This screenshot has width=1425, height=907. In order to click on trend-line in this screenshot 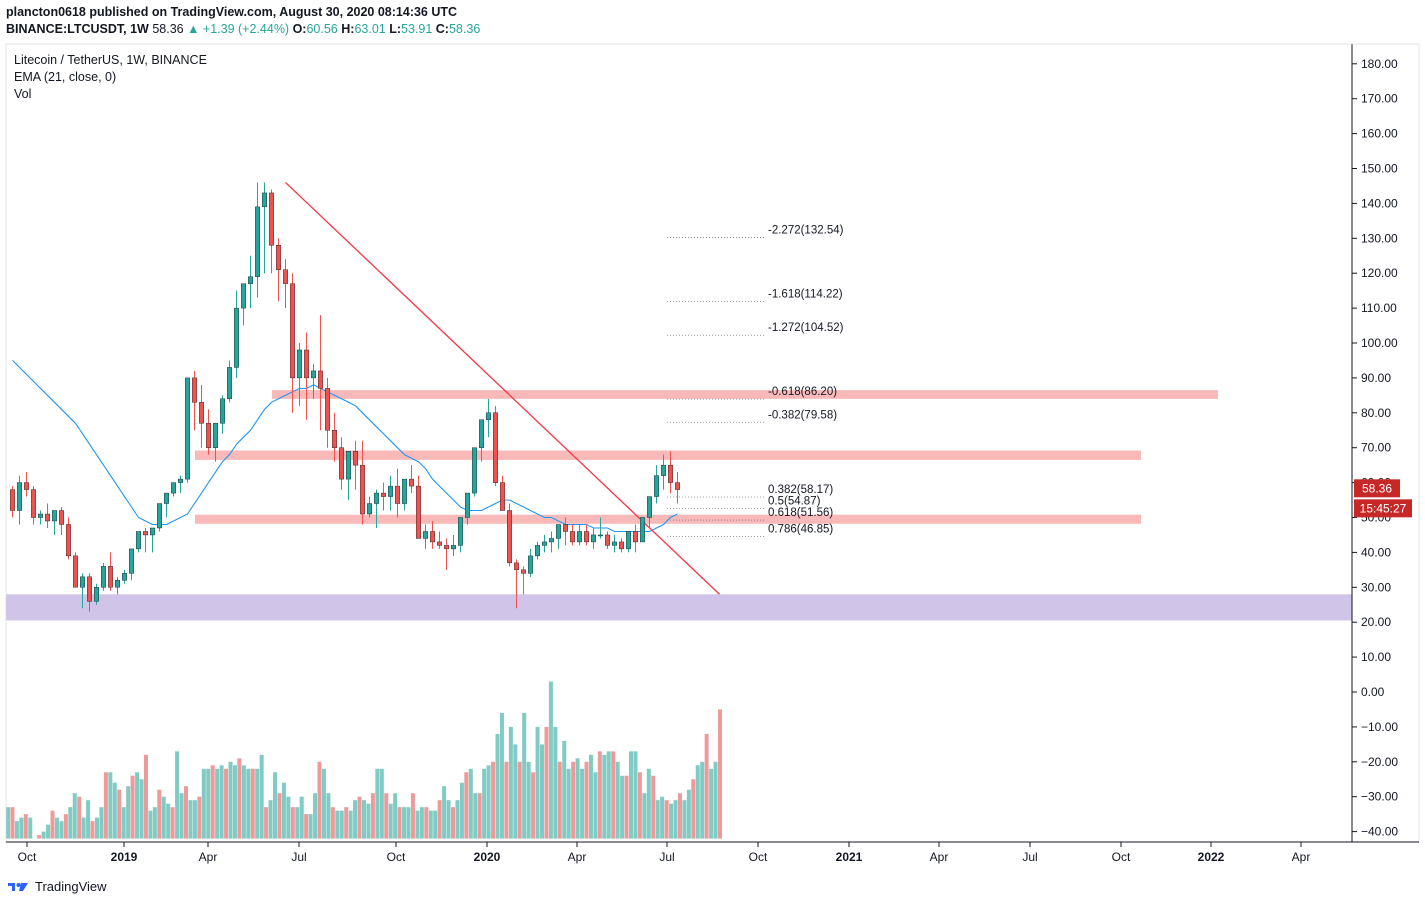, I will do `click(502, 388)`.